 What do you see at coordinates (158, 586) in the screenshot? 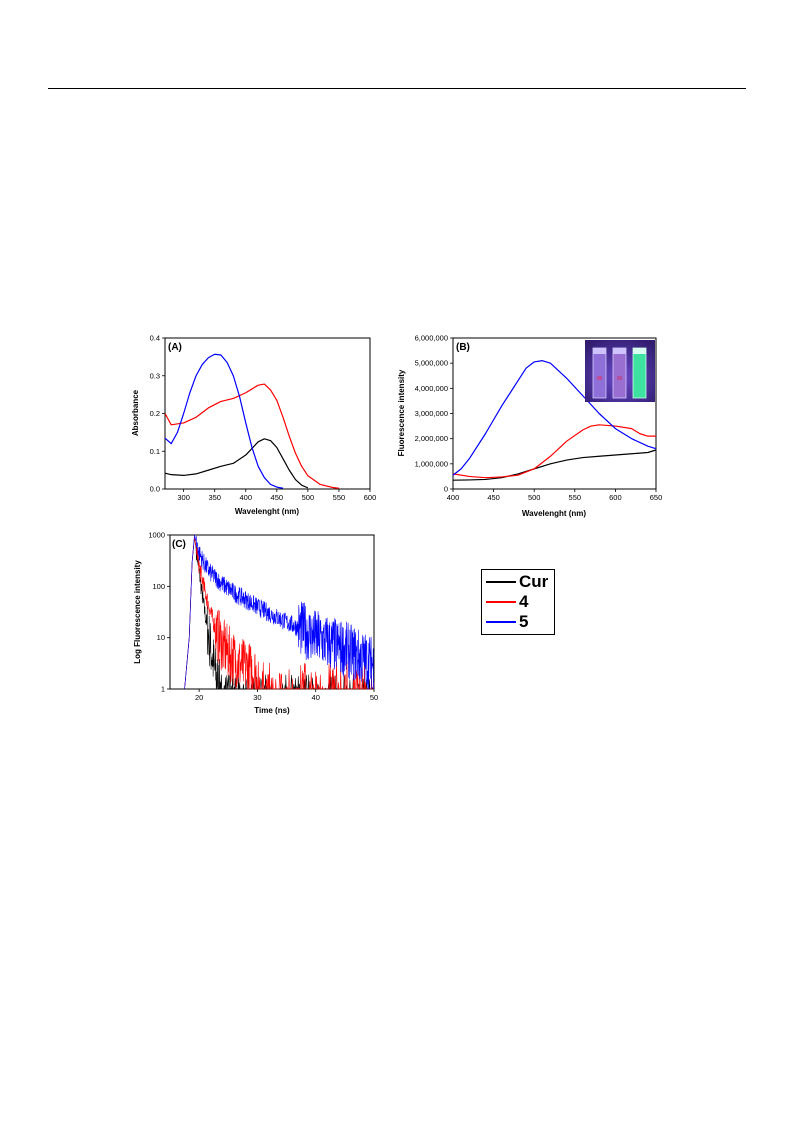
I see `y-tick-label: 100` at bounding box center [158, 586].